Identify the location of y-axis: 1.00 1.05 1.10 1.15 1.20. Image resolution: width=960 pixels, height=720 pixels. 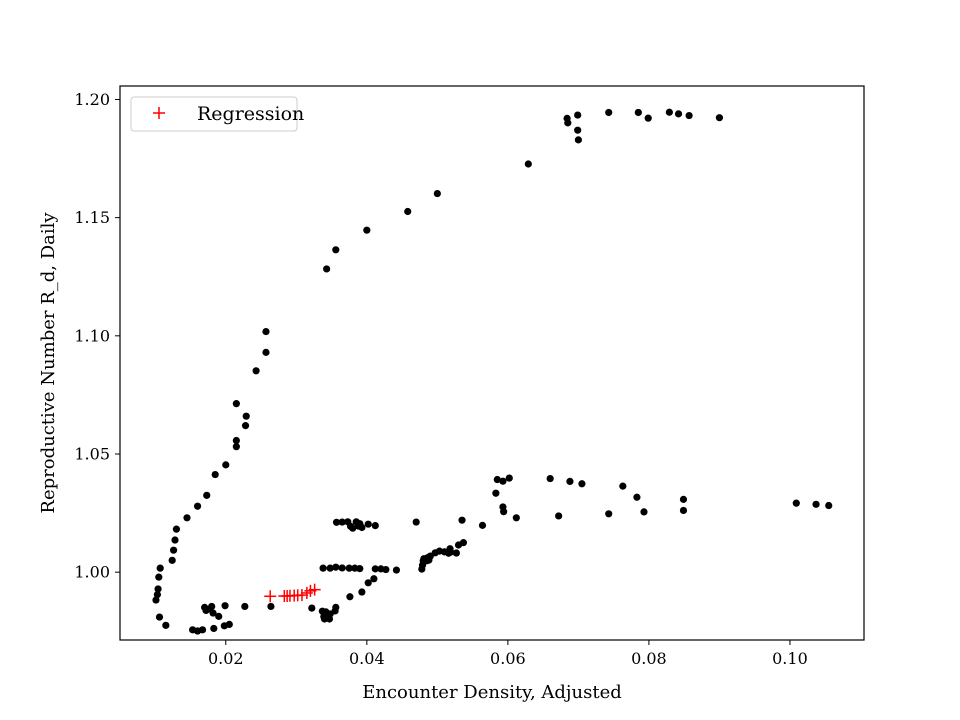
(97, 336).